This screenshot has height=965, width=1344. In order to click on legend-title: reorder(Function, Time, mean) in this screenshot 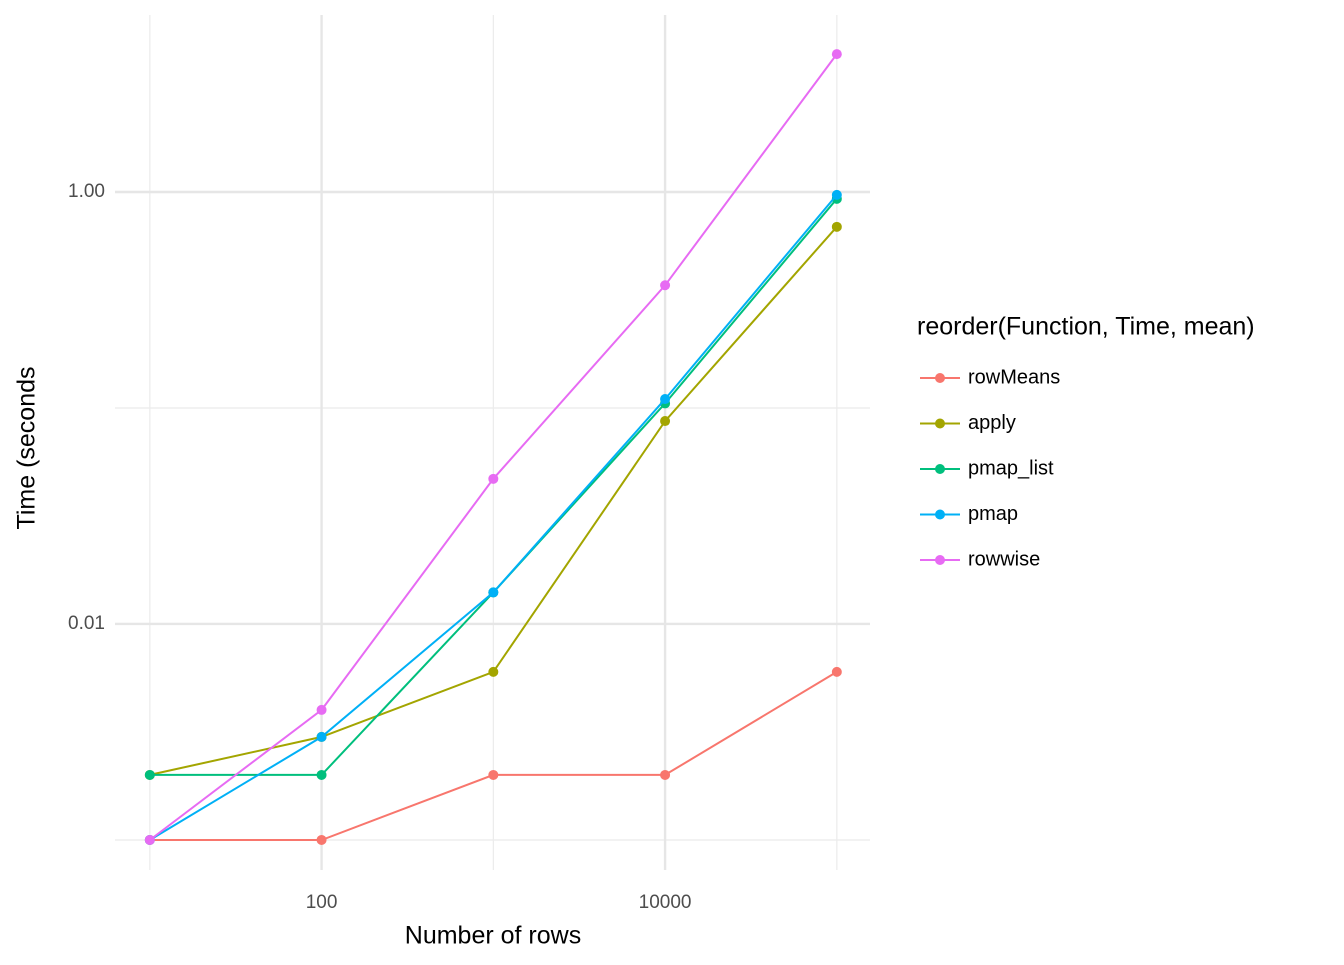, I will do `click(1086, 327)`.